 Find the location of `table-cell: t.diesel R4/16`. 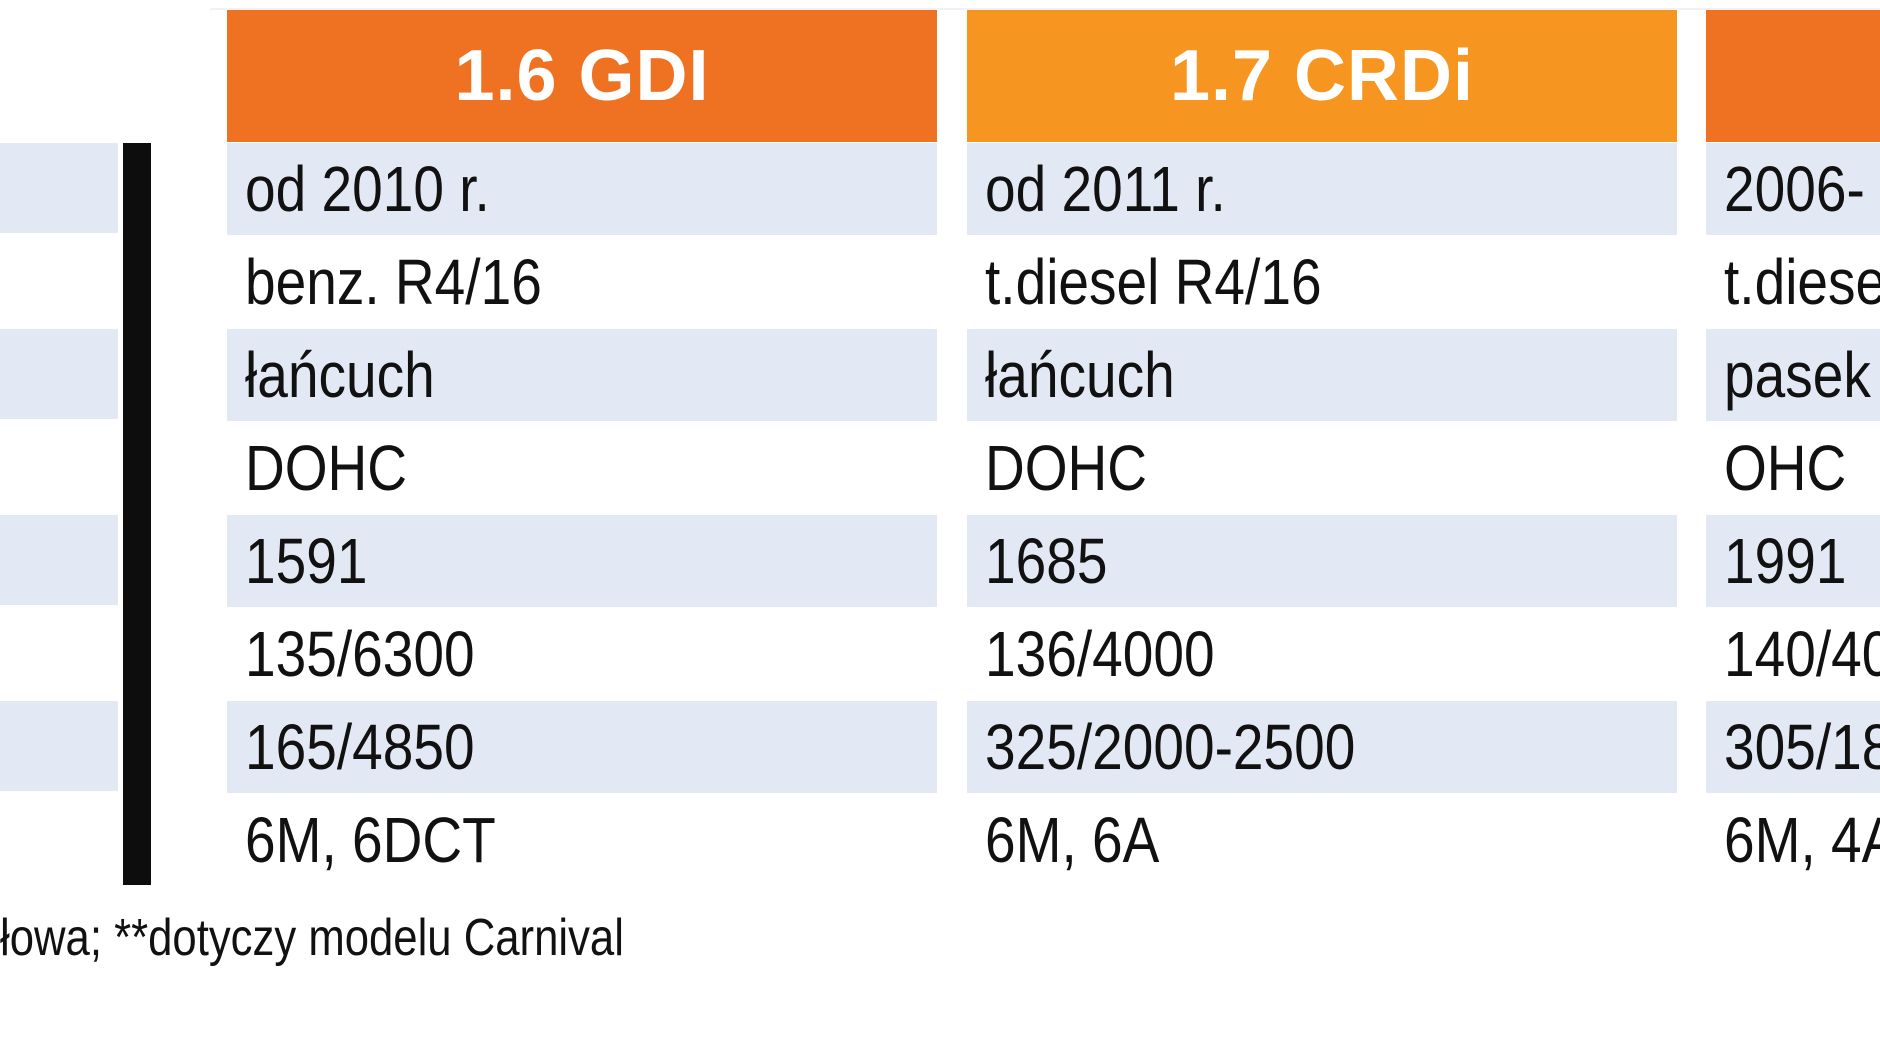

table-cell: t.diesel R4/16 is located at coordinates (1153, 282).